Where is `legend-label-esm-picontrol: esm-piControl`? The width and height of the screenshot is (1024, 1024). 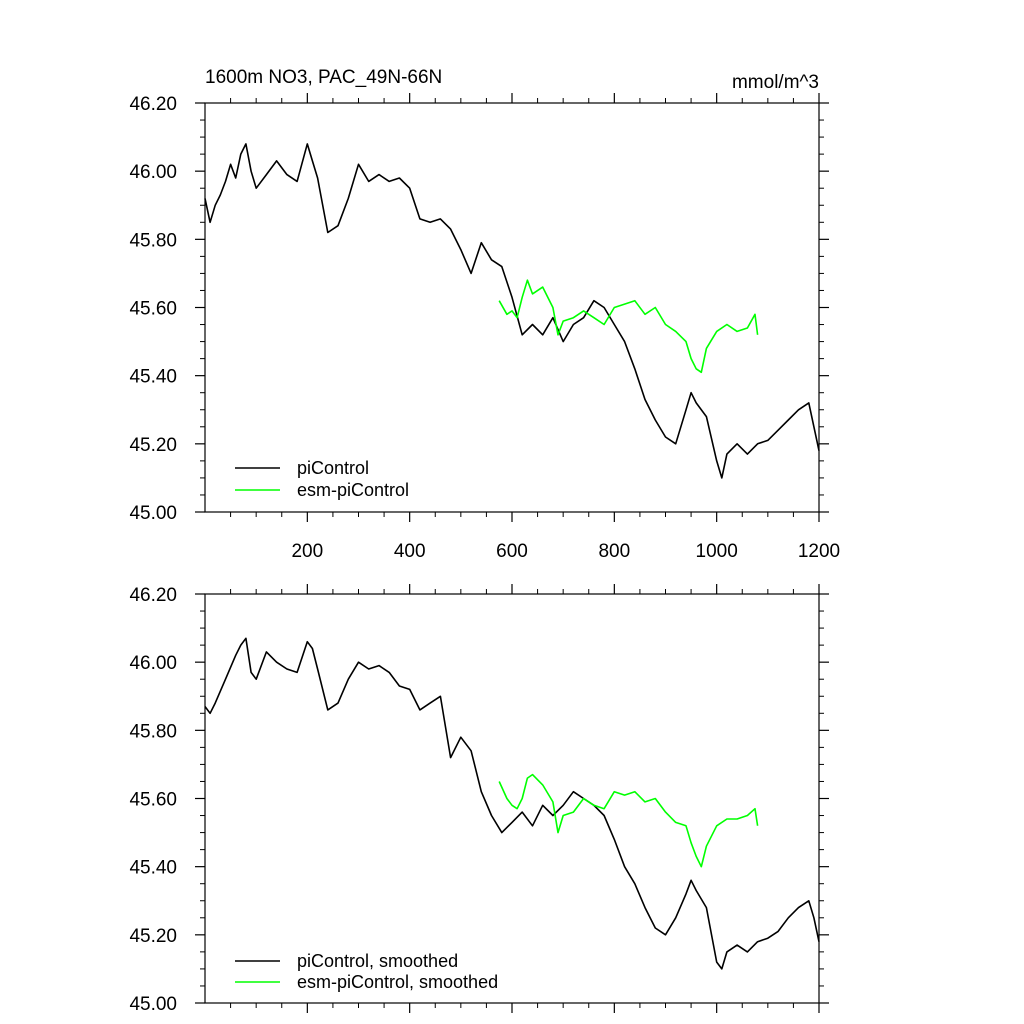
legend-label-esm-picontrol: esm-piControl is located at coordinates (353, 490).